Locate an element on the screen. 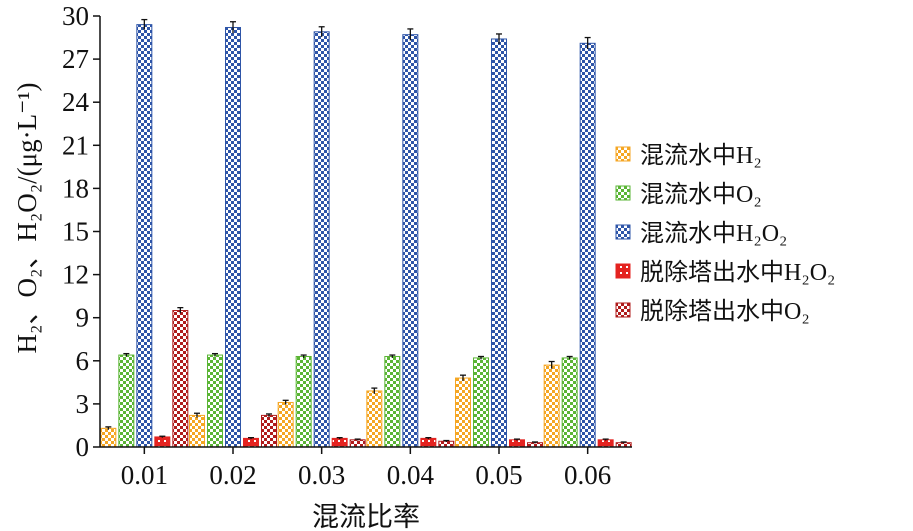 The width and height of the screenshot is (913, 531). y-tick-label: 27 is located at coordinates (75, 59).